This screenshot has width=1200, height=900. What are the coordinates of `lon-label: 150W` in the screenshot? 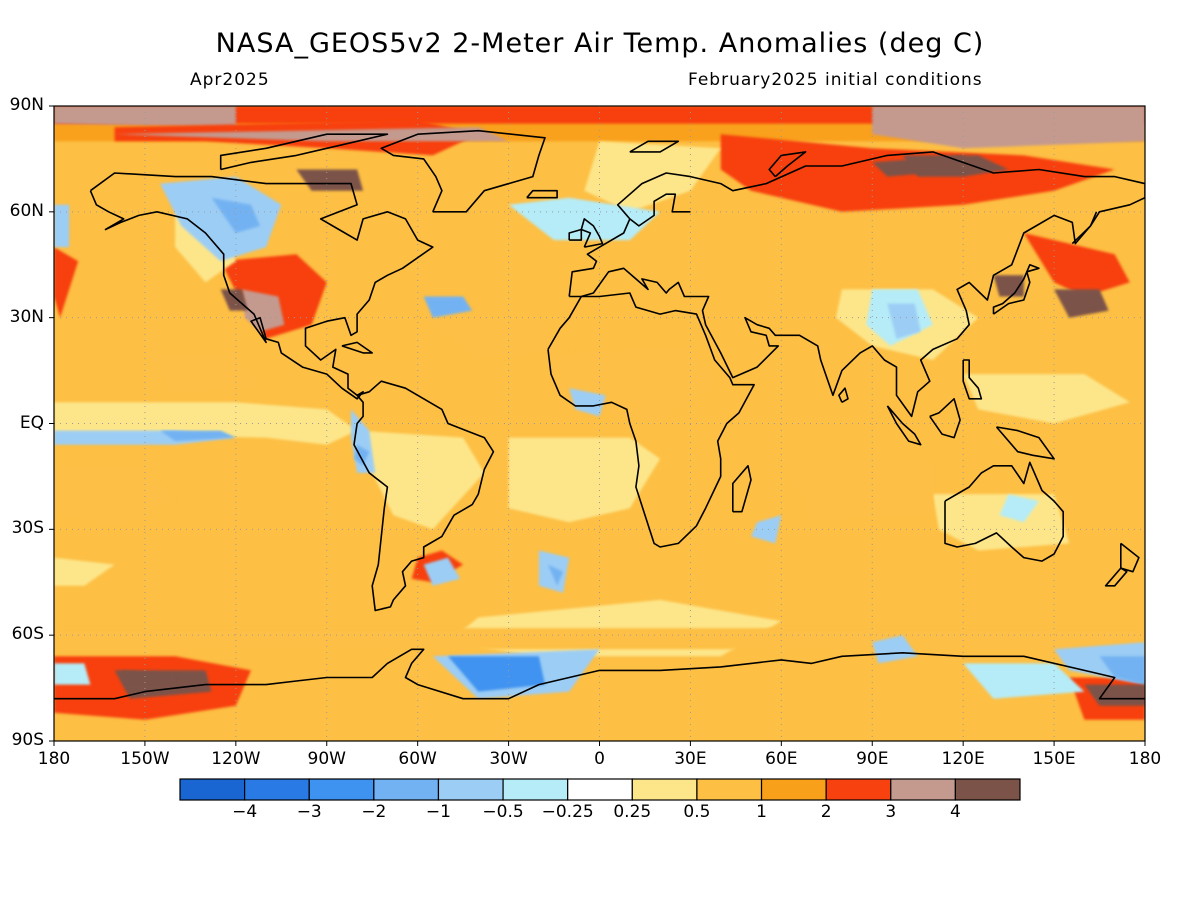 It's located at (145, 759).